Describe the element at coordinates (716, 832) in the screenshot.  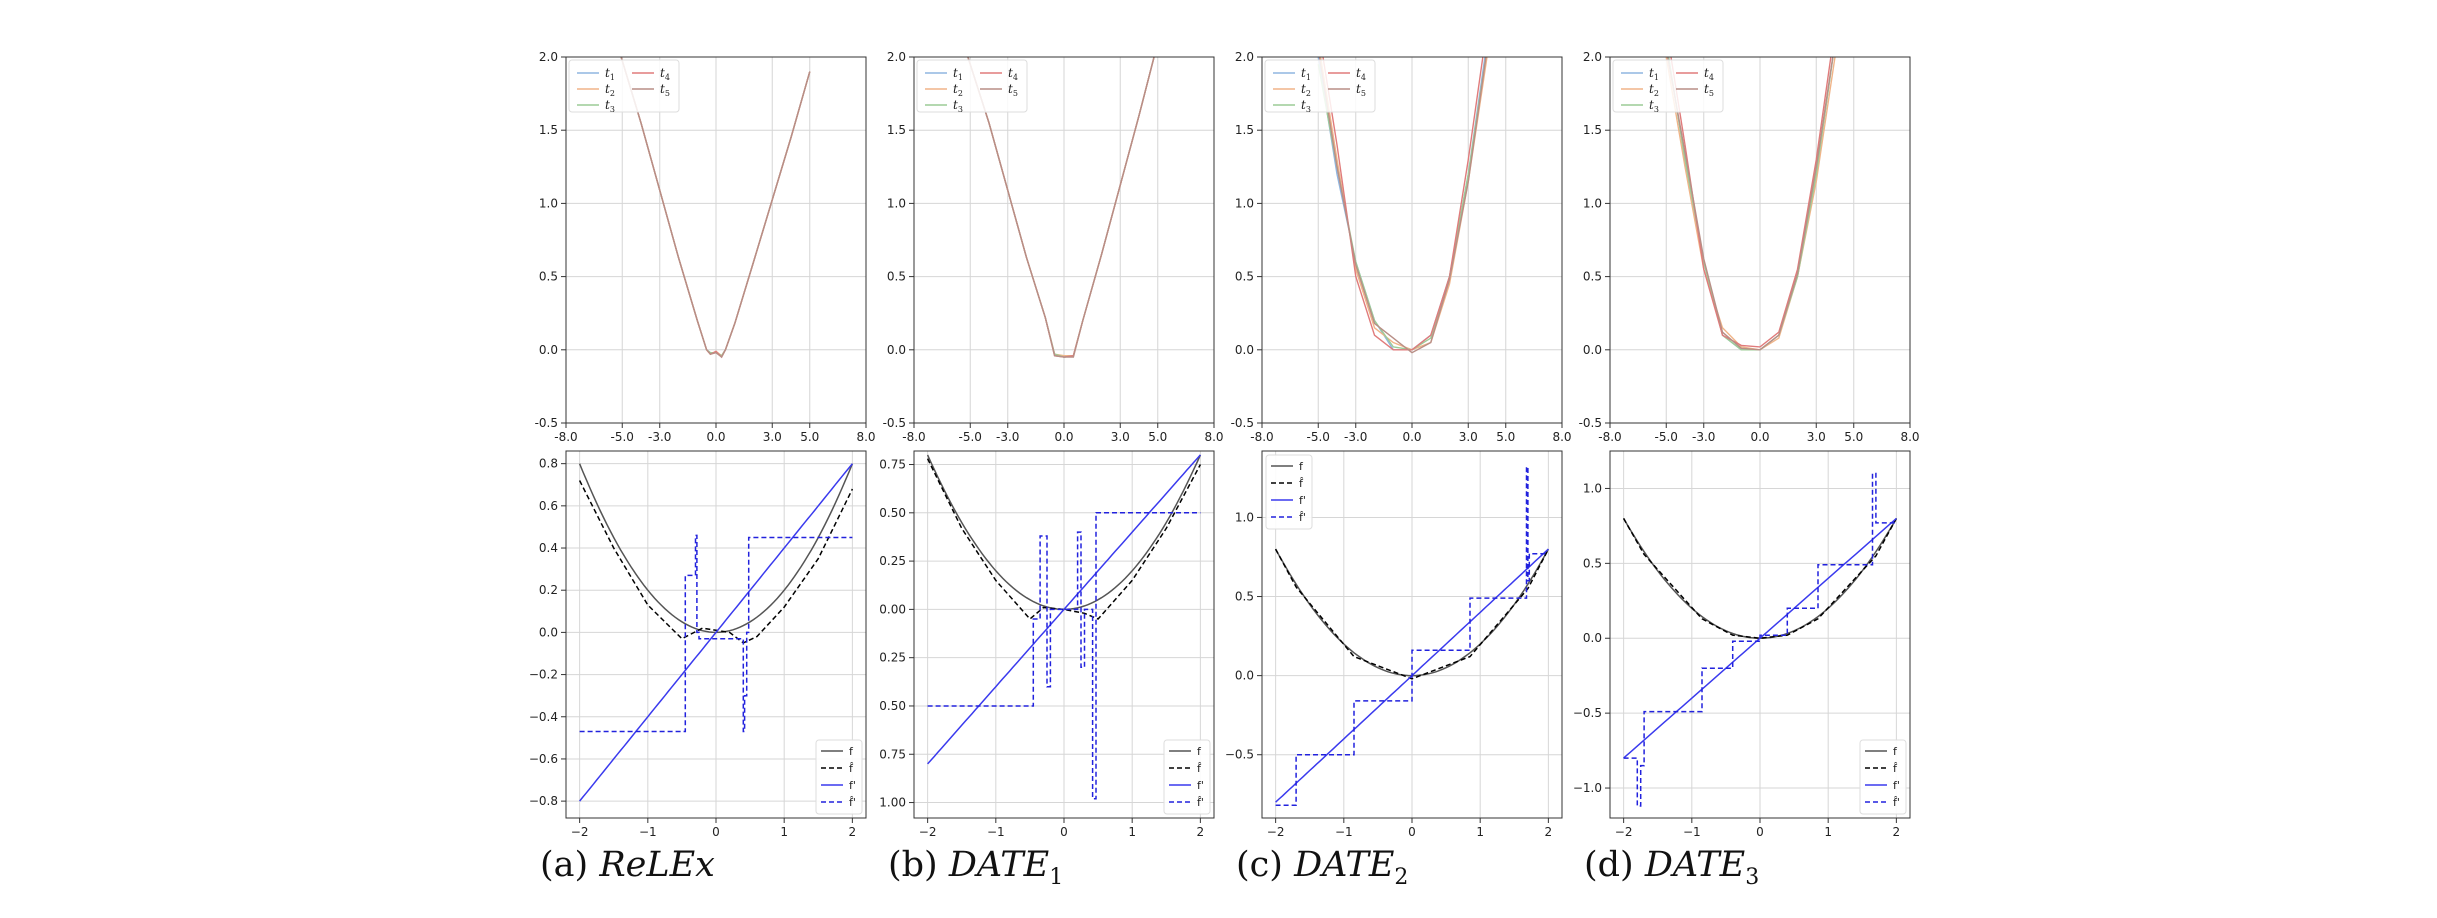
I see `x-tick-label: 0` at that location.